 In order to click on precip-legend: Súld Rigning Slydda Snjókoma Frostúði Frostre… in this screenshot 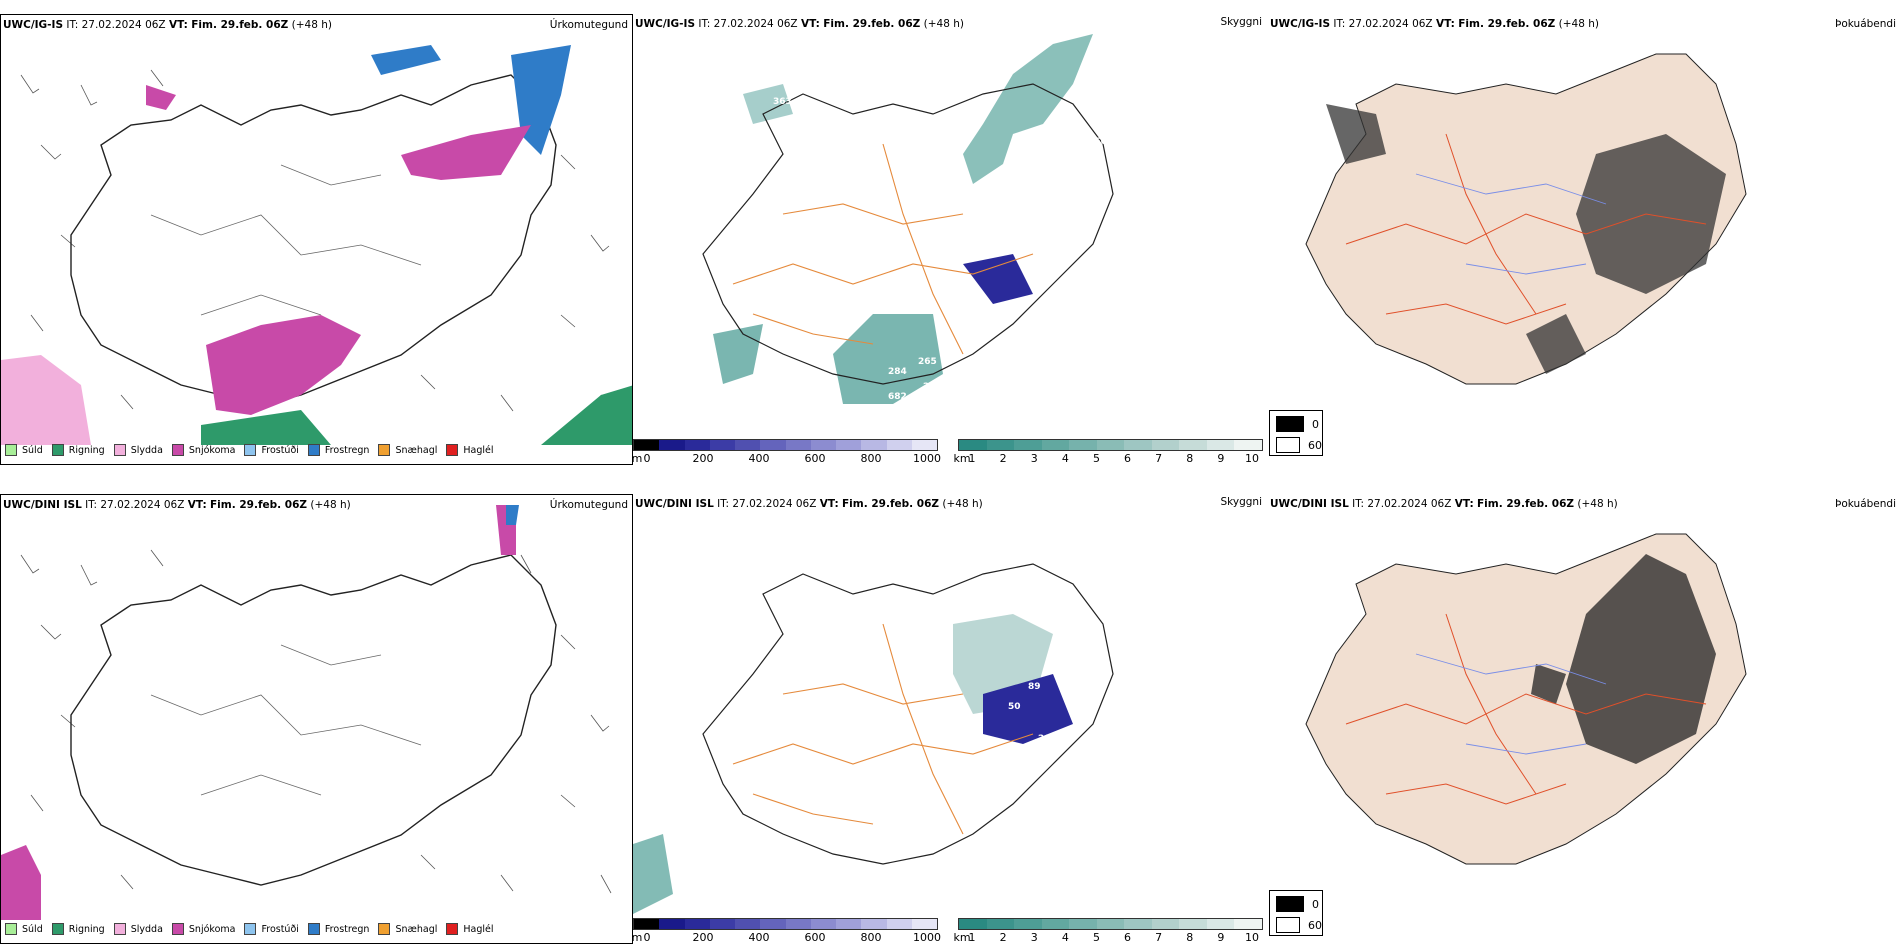, I will do `click(249, 450)`.